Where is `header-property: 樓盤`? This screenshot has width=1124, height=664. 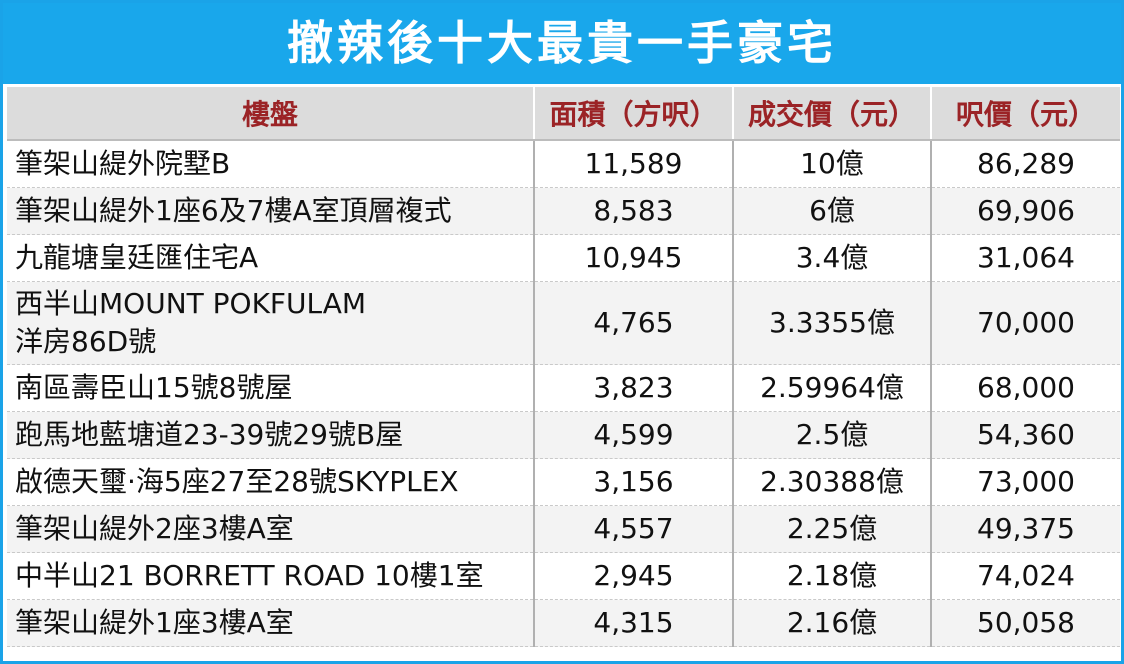 header-property: 樓盤 is located at coordinates (270, 114).